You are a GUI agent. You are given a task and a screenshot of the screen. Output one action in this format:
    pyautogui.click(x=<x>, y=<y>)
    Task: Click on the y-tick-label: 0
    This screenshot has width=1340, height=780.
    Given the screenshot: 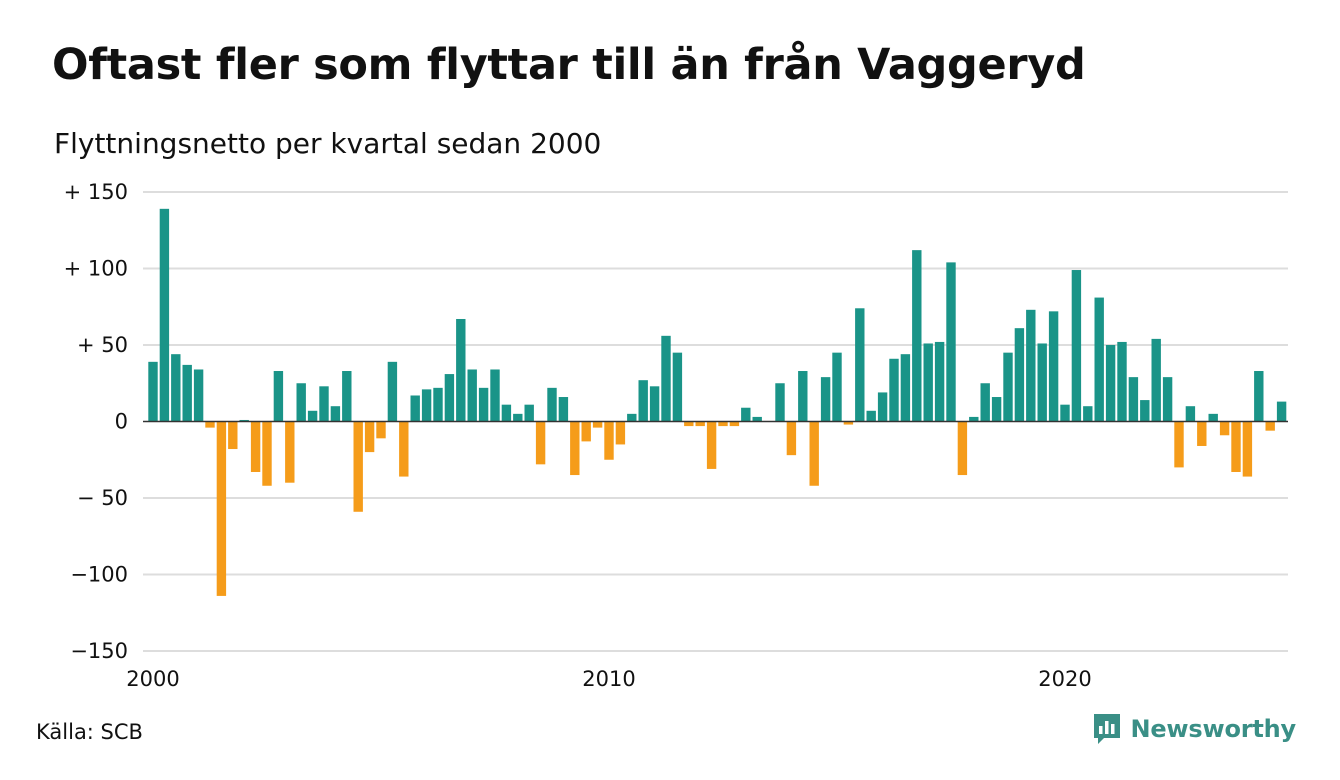 What is the action you would take?
    pyautogui.click(x=121, y=422)
    